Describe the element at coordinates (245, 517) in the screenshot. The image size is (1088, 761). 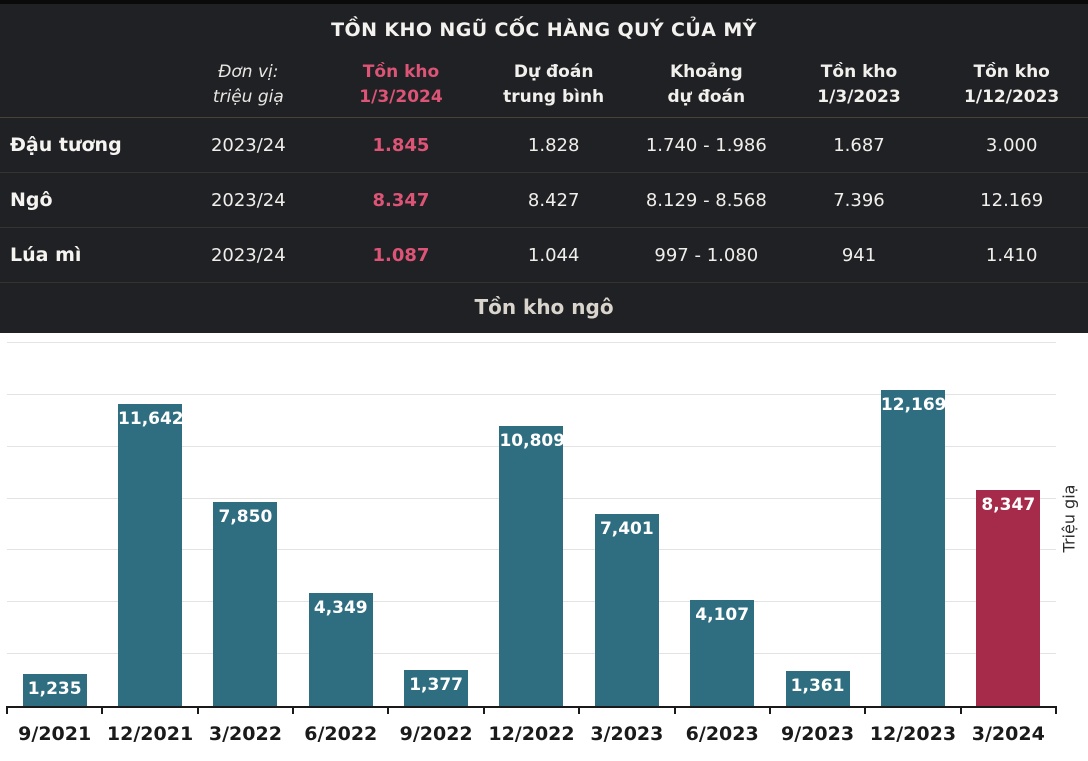
I see `bar-value-label: 7,850` at that location.